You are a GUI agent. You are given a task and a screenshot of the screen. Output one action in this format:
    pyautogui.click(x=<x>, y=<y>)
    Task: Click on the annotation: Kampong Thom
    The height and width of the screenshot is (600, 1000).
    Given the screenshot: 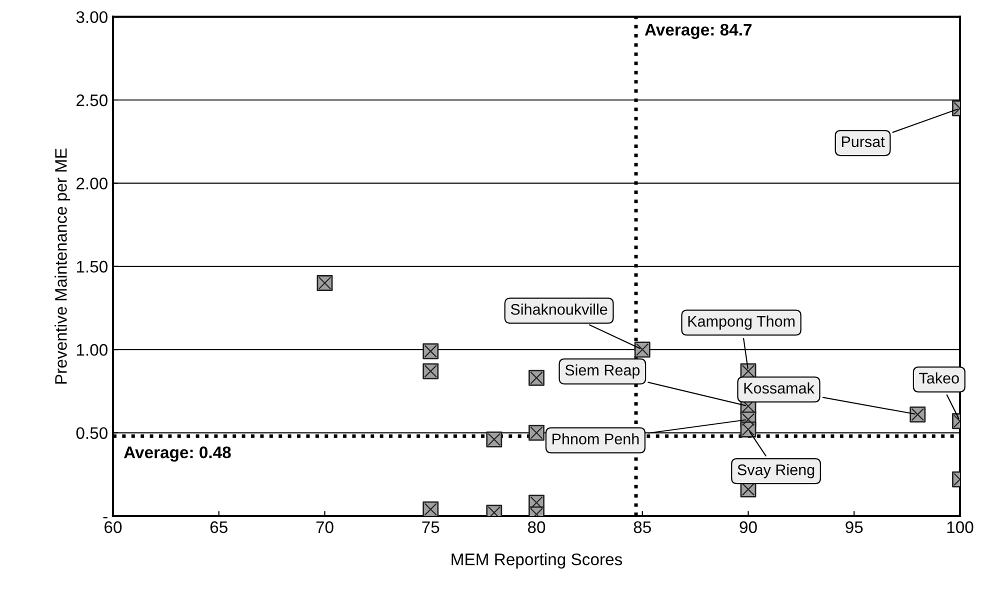 What is the action you would take?
    pyautogui.click(x=741, y=323)
    